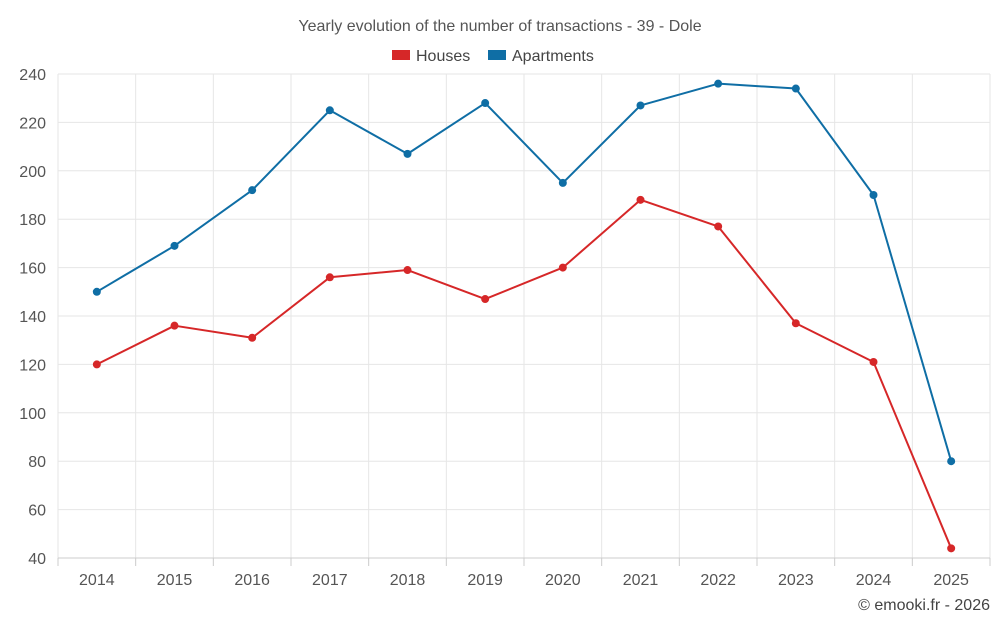  I want to click on legend-item-apartments: Apartments, so click(541, 56).